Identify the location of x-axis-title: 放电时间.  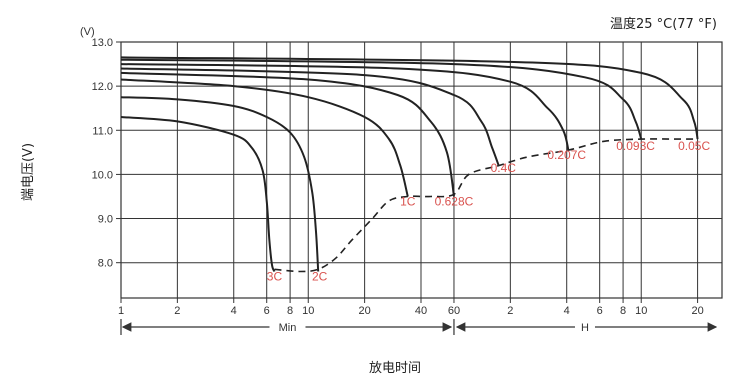
(395, 368).